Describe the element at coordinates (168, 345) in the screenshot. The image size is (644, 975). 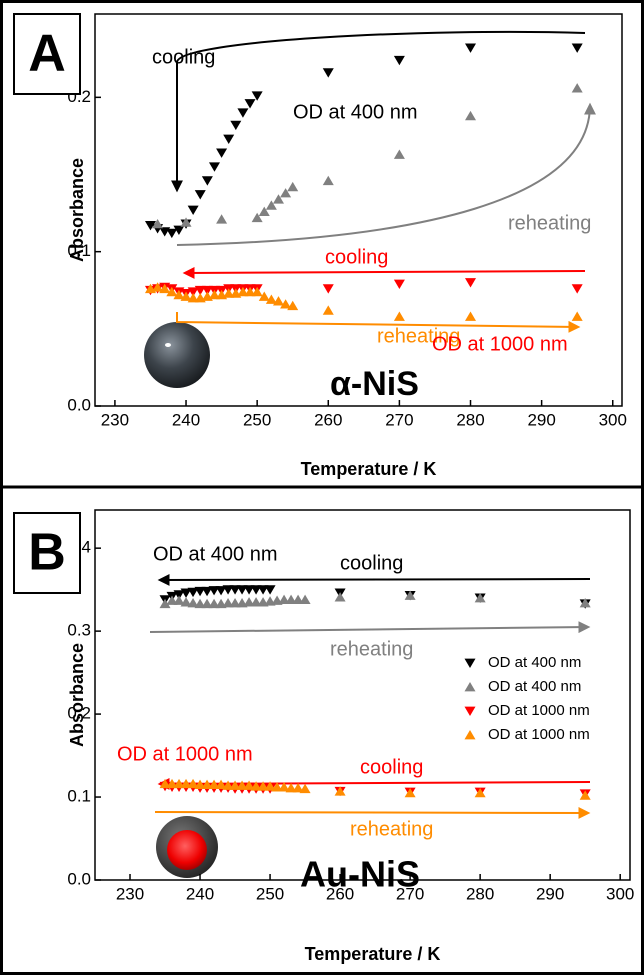
I see `sphere-highlight` at that location.